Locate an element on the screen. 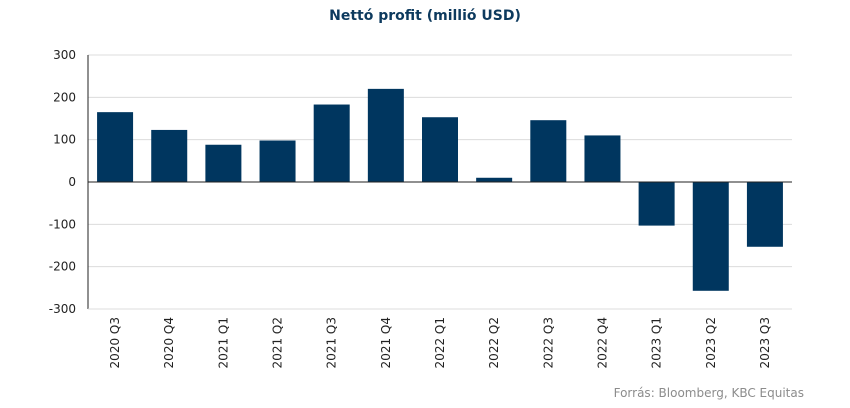 The image size is (850, 408). x-tick-label: 2022 Q4 is located at coordinates (602, 342).